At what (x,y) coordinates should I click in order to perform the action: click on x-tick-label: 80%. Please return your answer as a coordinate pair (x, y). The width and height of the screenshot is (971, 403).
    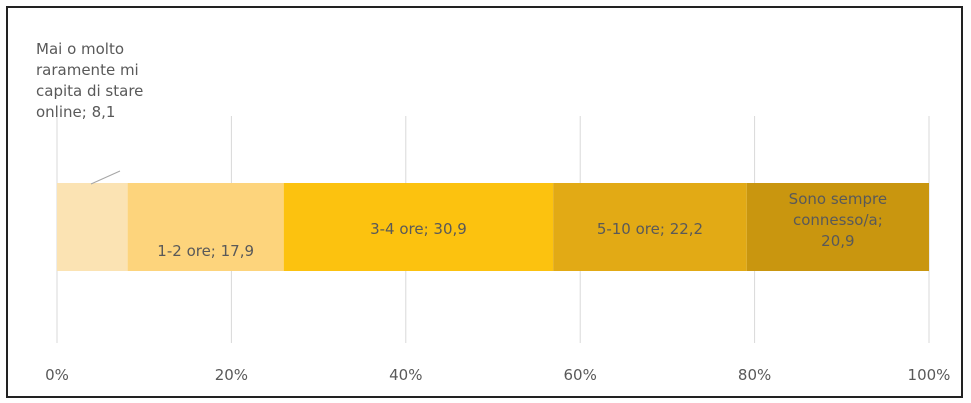
    Looking at the image, I should click on (754, 375).